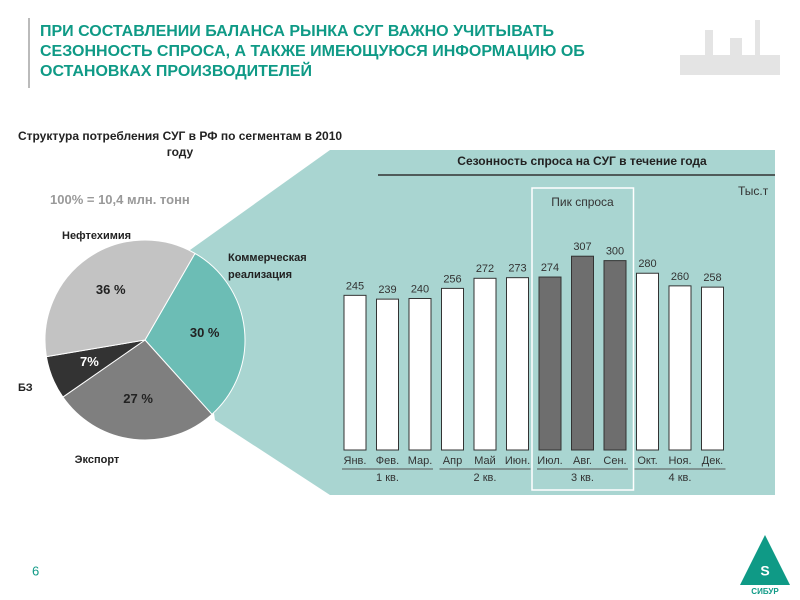 This screenshot has width=800, height=600. What do you see at coordinates (517, 461) in the screenshot?
I see `x-tick-label: Июн.` at bounding box center [517, 461].